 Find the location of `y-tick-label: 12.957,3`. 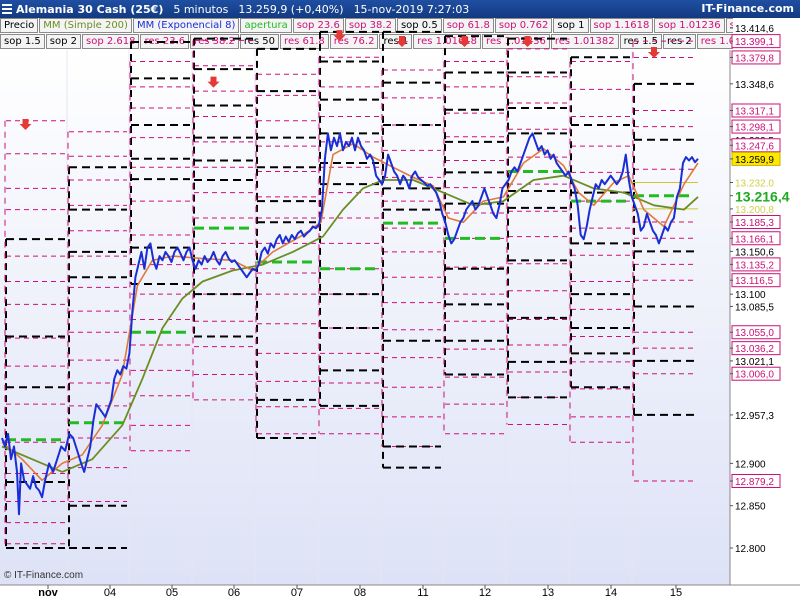

y-tick-label: 12.957,3 is located at coordinates (752, 416).